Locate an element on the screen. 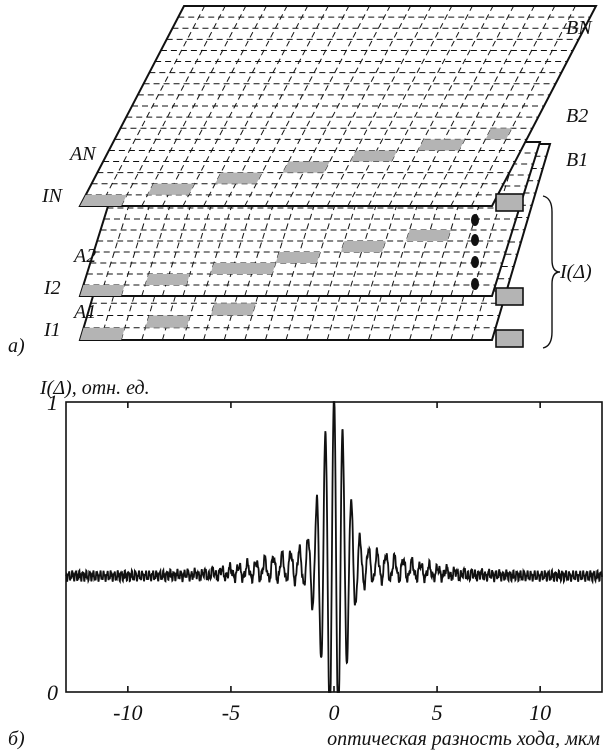  label-b1: B1 is located at coordinates (577, 160).